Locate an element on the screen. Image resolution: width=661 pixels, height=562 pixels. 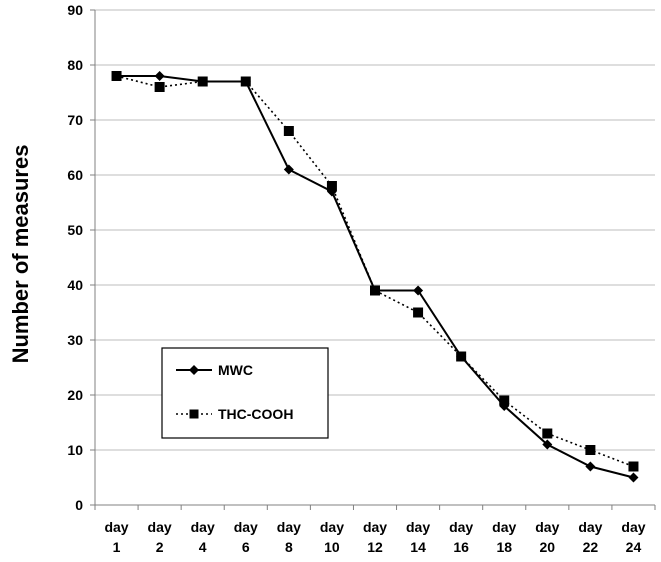
y-tick-labels: 0 10 20 30 40 50 60 70 80 90 is located at coordinates (75, 257).